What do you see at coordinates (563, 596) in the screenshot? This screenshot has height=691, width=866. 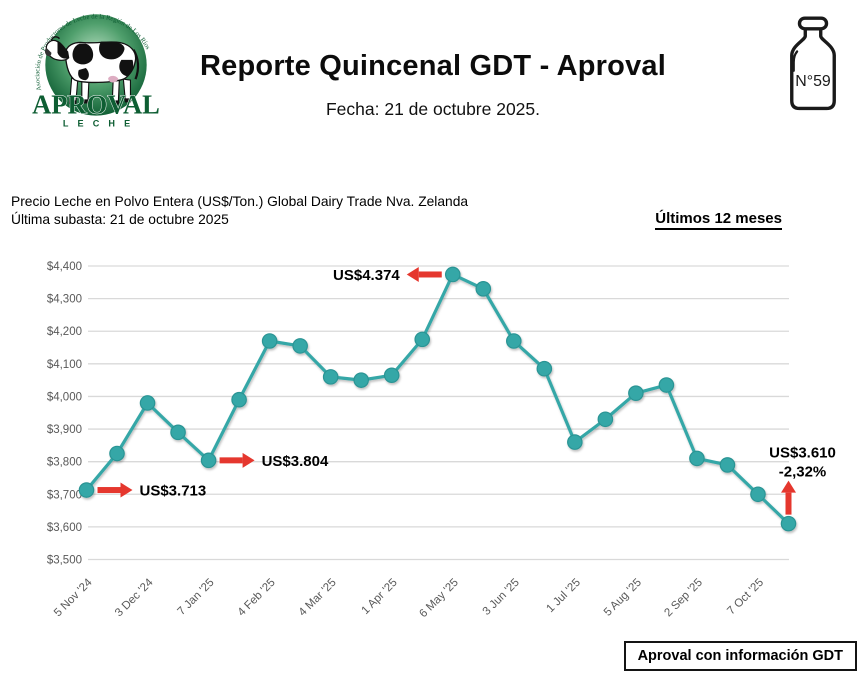 I see `x-tick-label: 1 Jul '25` at bounding box center [563, 596].